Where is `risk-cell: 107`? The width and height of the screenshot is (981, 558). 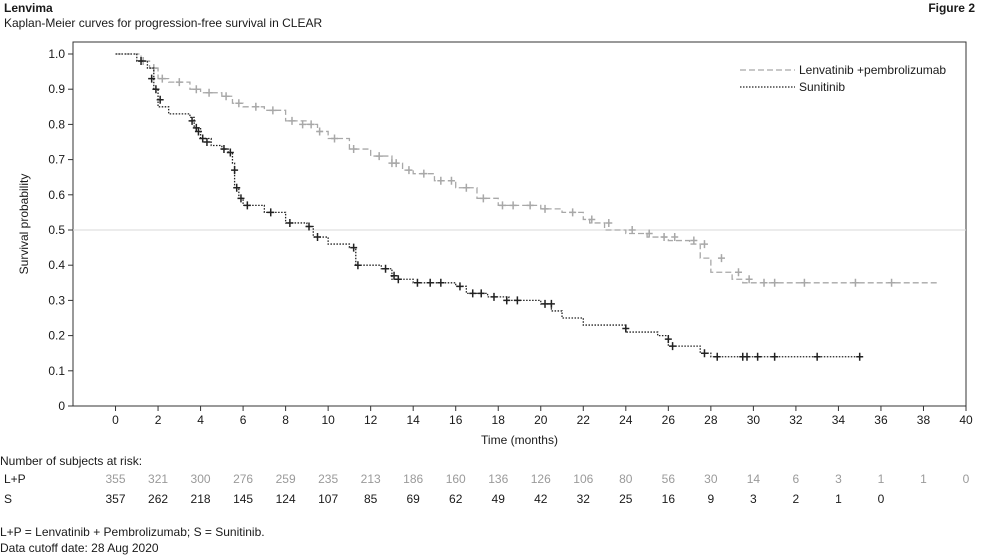 risk-cell: 107 is located at coordinates (328, 499).